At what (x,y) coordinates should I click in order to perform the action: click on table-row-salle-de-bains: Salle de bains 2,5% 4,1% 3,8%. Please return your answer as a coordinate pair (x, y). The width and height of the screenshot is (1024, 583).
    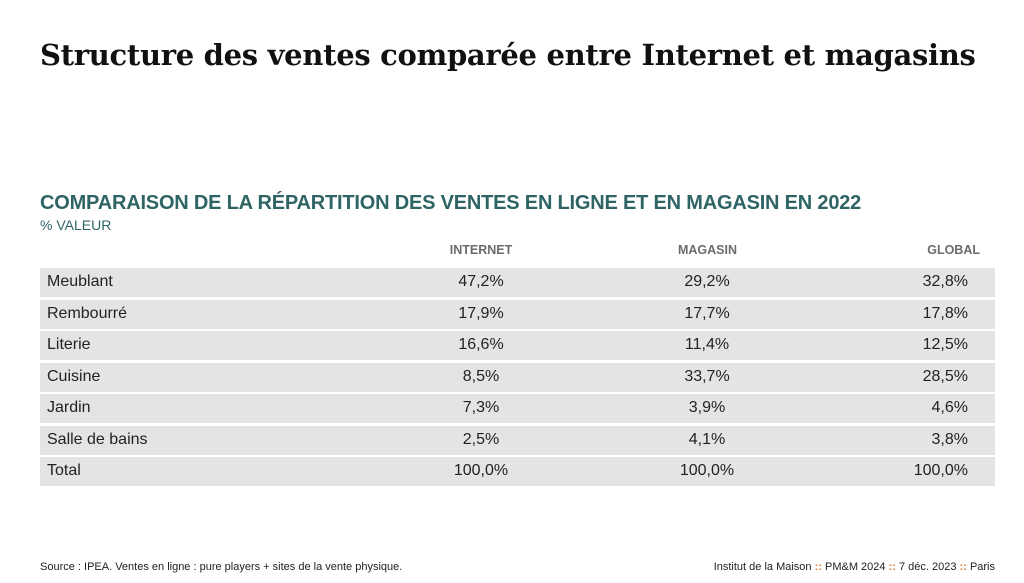
    Looking at the image, I should click on (517, 440).